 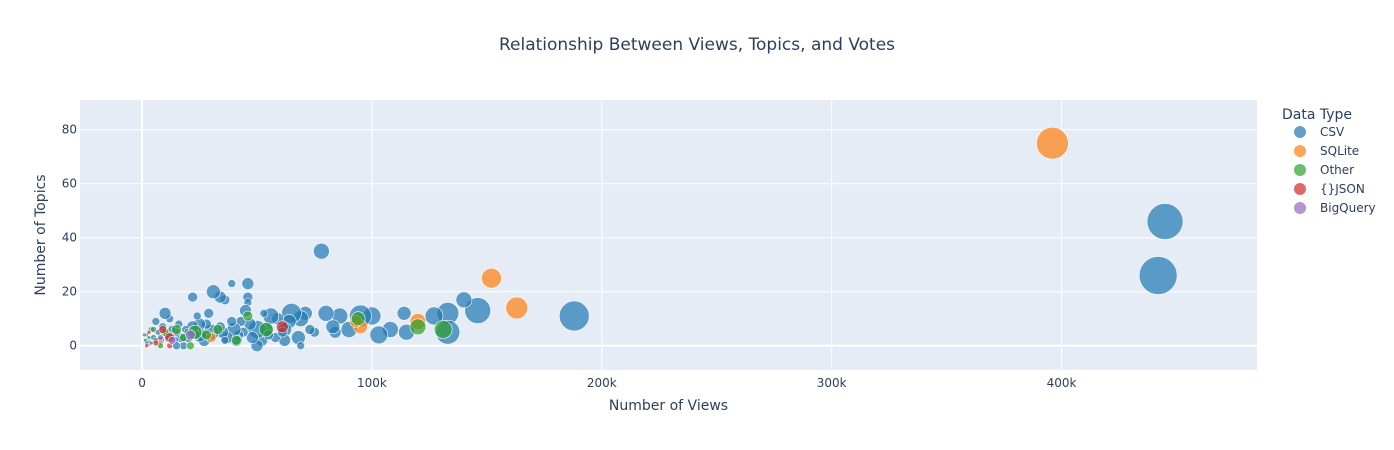 What do you see at coordinates (668, 406) in the screenshot?
I see `x-axis-title: Number of Views` at bounding box center [668, 406].